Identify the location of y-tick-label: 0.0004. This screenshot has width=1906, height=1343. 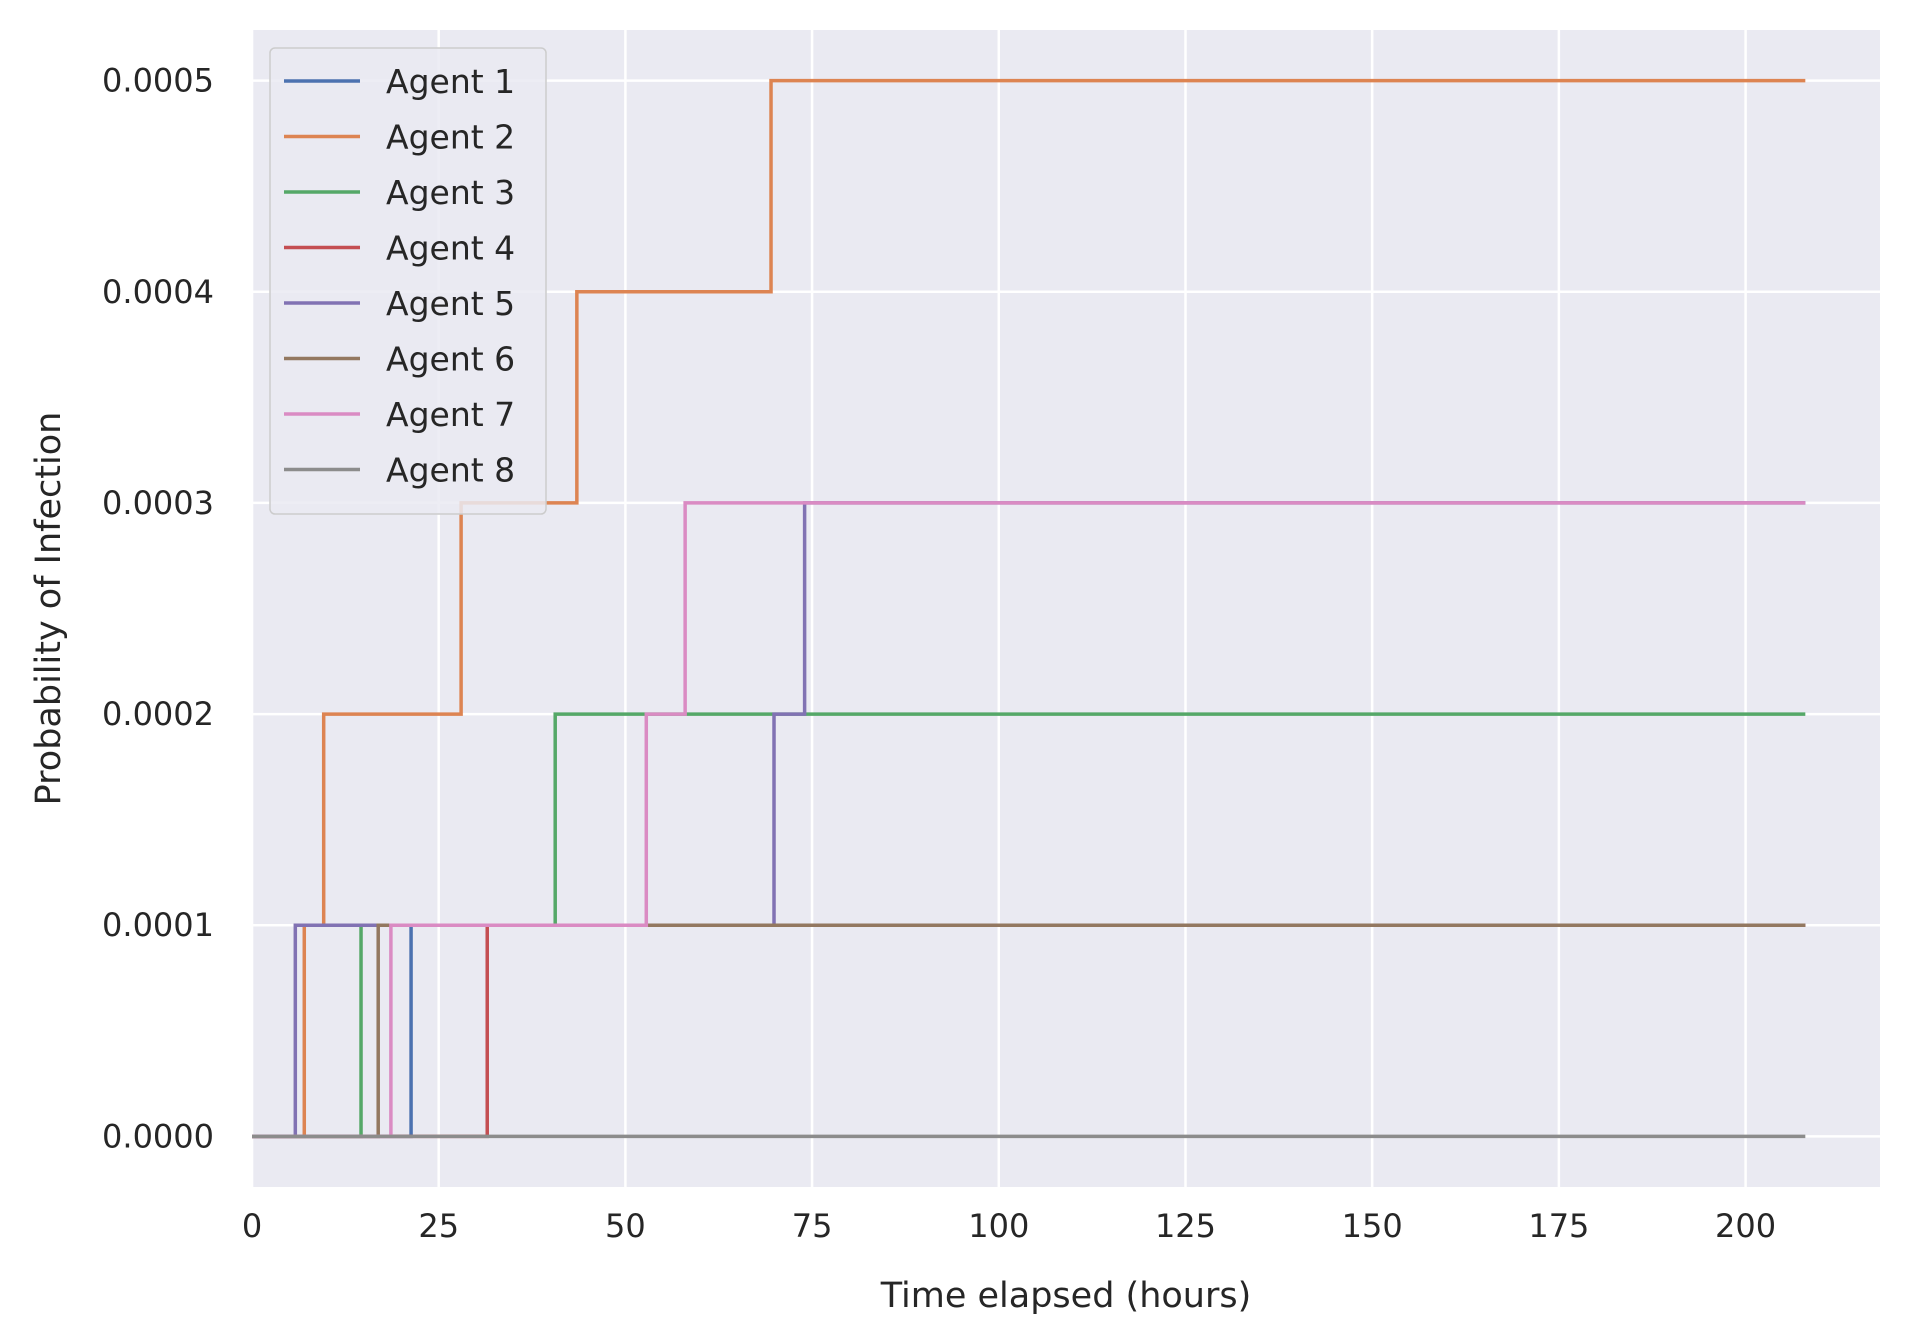
(158, 292).